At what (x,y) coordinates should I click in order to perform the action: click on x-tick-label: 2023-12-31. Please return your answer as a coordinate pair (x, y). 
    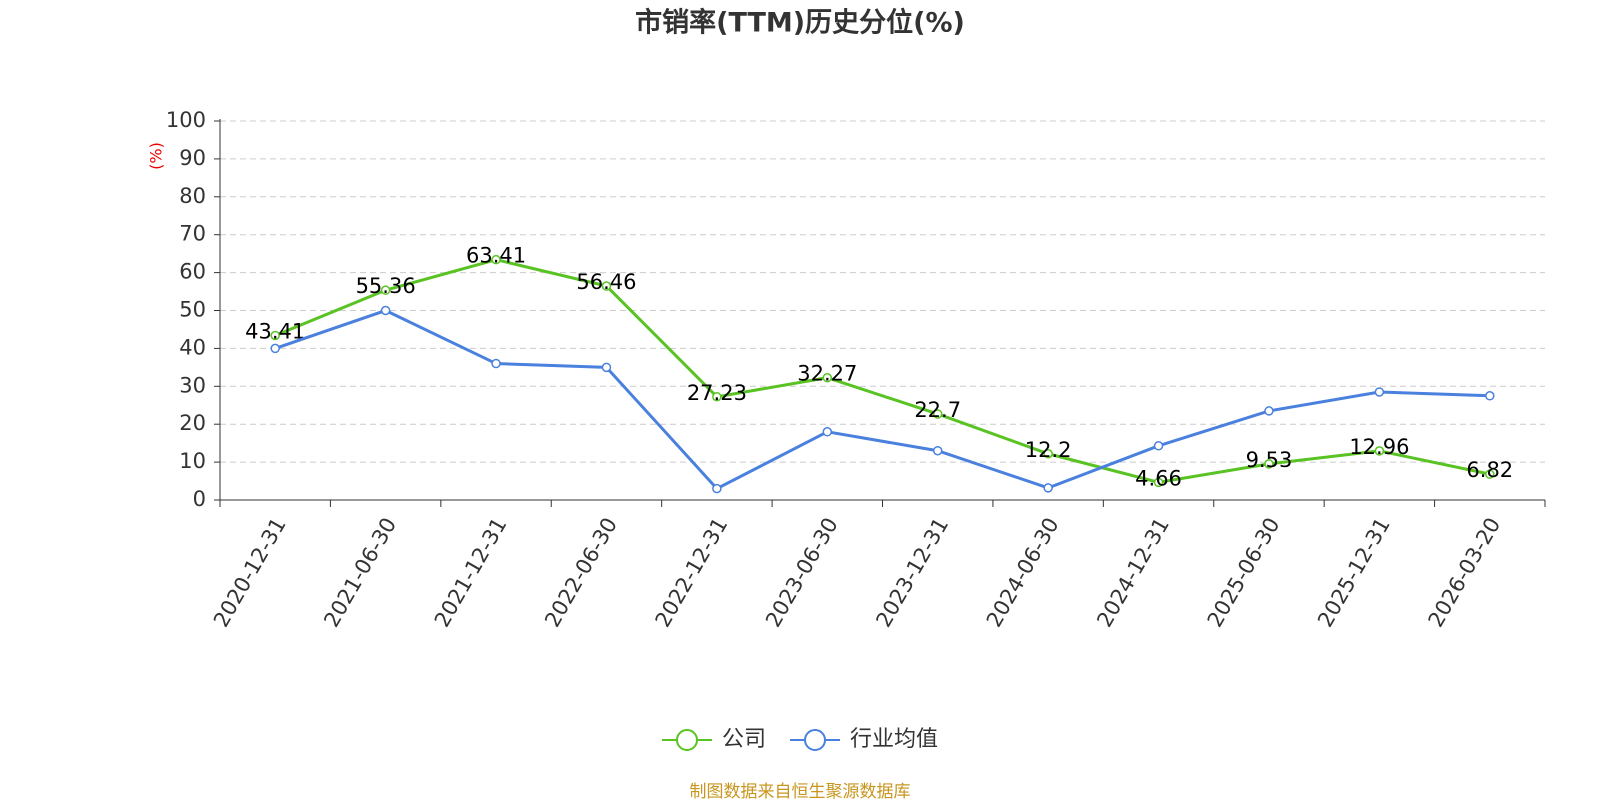
    Looking at the image, I should click on (912, 573).